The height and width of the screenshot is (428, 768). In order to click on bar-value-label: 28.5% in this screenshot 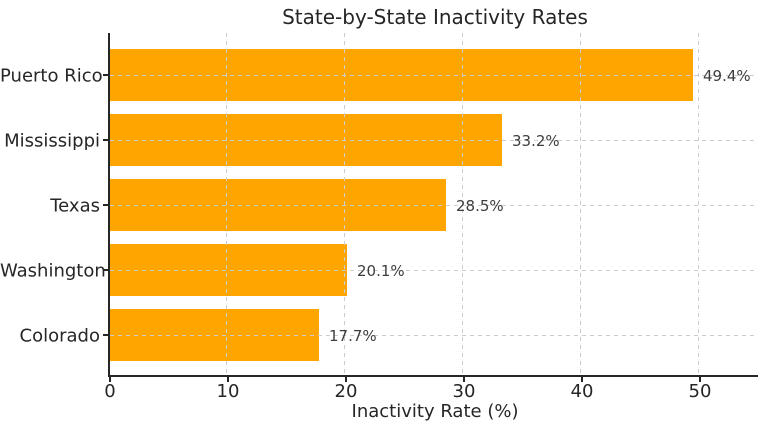, I will do `click(480, 206)`.